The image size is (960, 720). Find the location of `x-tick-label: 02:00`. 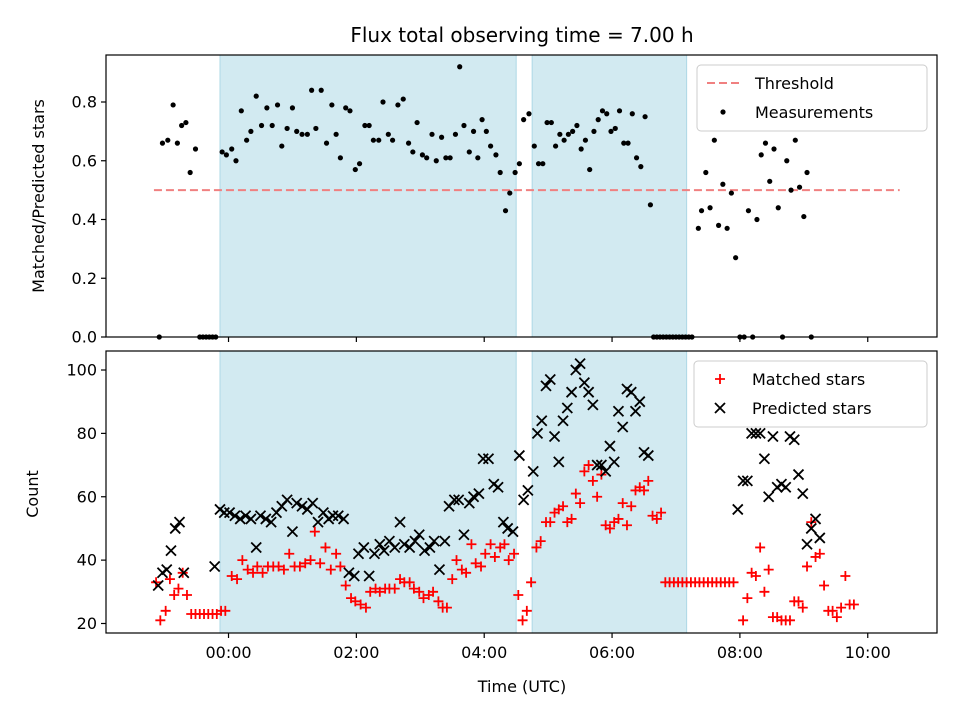

x-tick-label: 02:00 is located at coordinates (356, 652).